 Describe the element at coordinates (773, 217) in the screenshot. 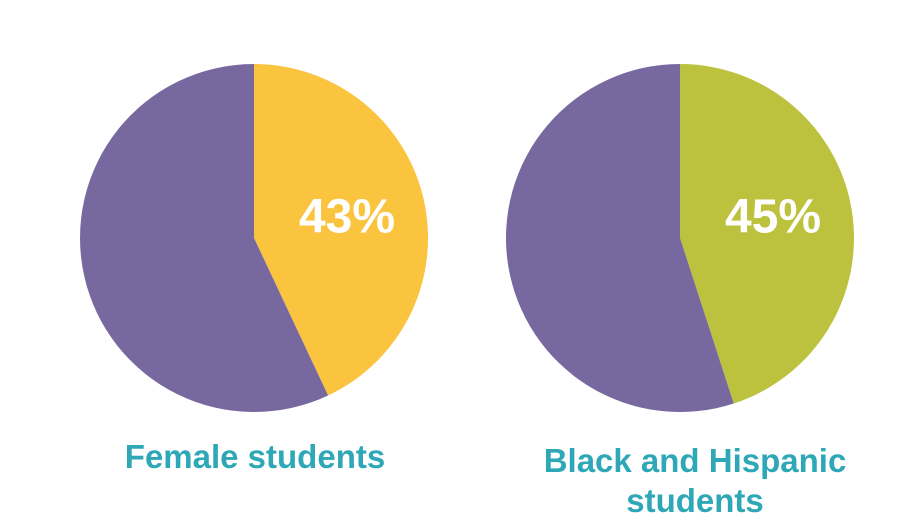

I see `pie-2-slice-1-label: 45%` at that location.